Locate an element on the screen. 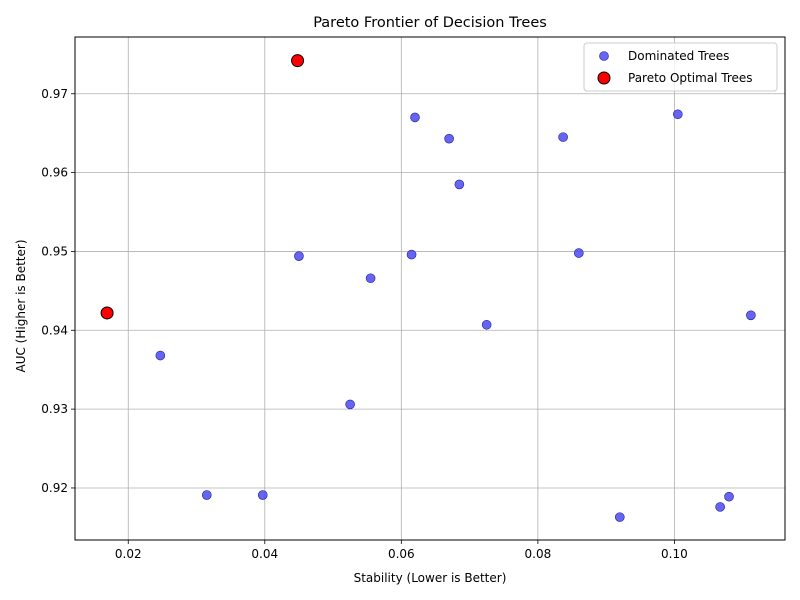 Image resolution: width=800 pixels, height=600 pixels. x-tick-label-3: 0.08 is located at coordinates (538, 554).